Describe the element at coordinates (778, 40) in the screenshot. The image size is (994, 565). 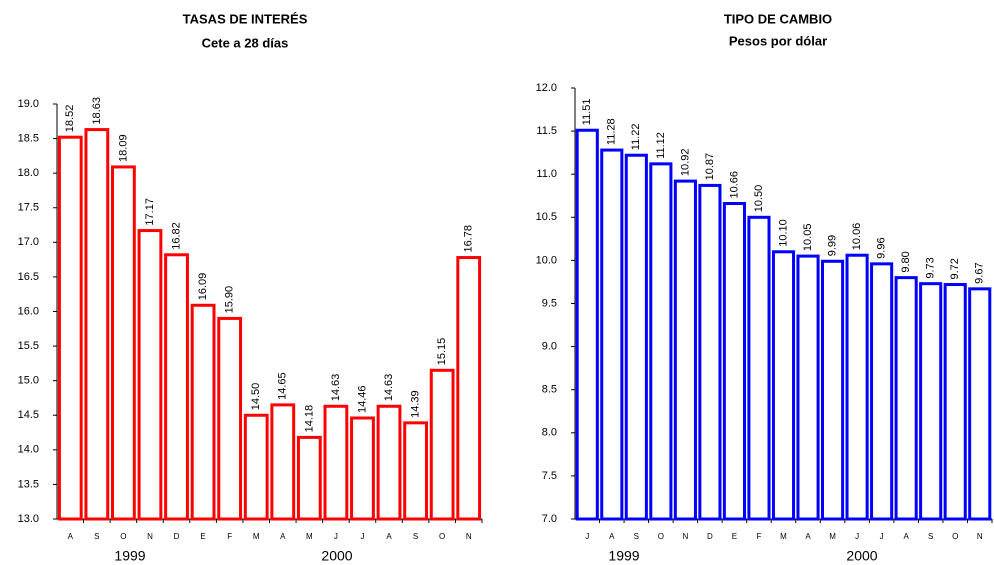
I see `chart-subtitle: Pesos por dólar` at that location.